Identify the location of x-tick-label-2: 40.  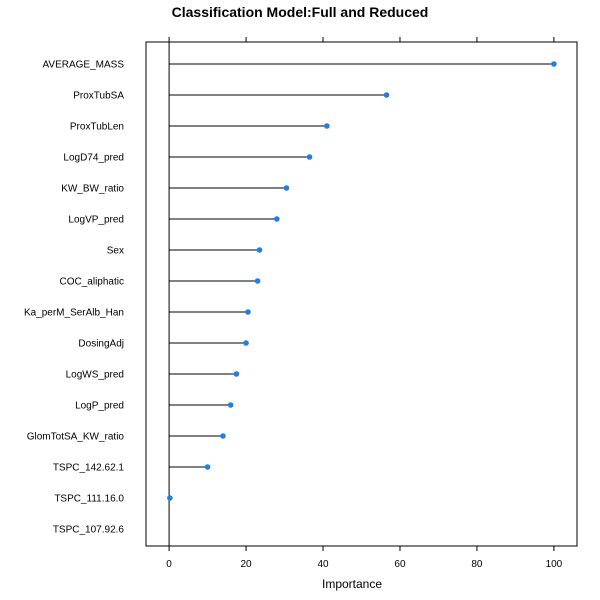
(323, 564).